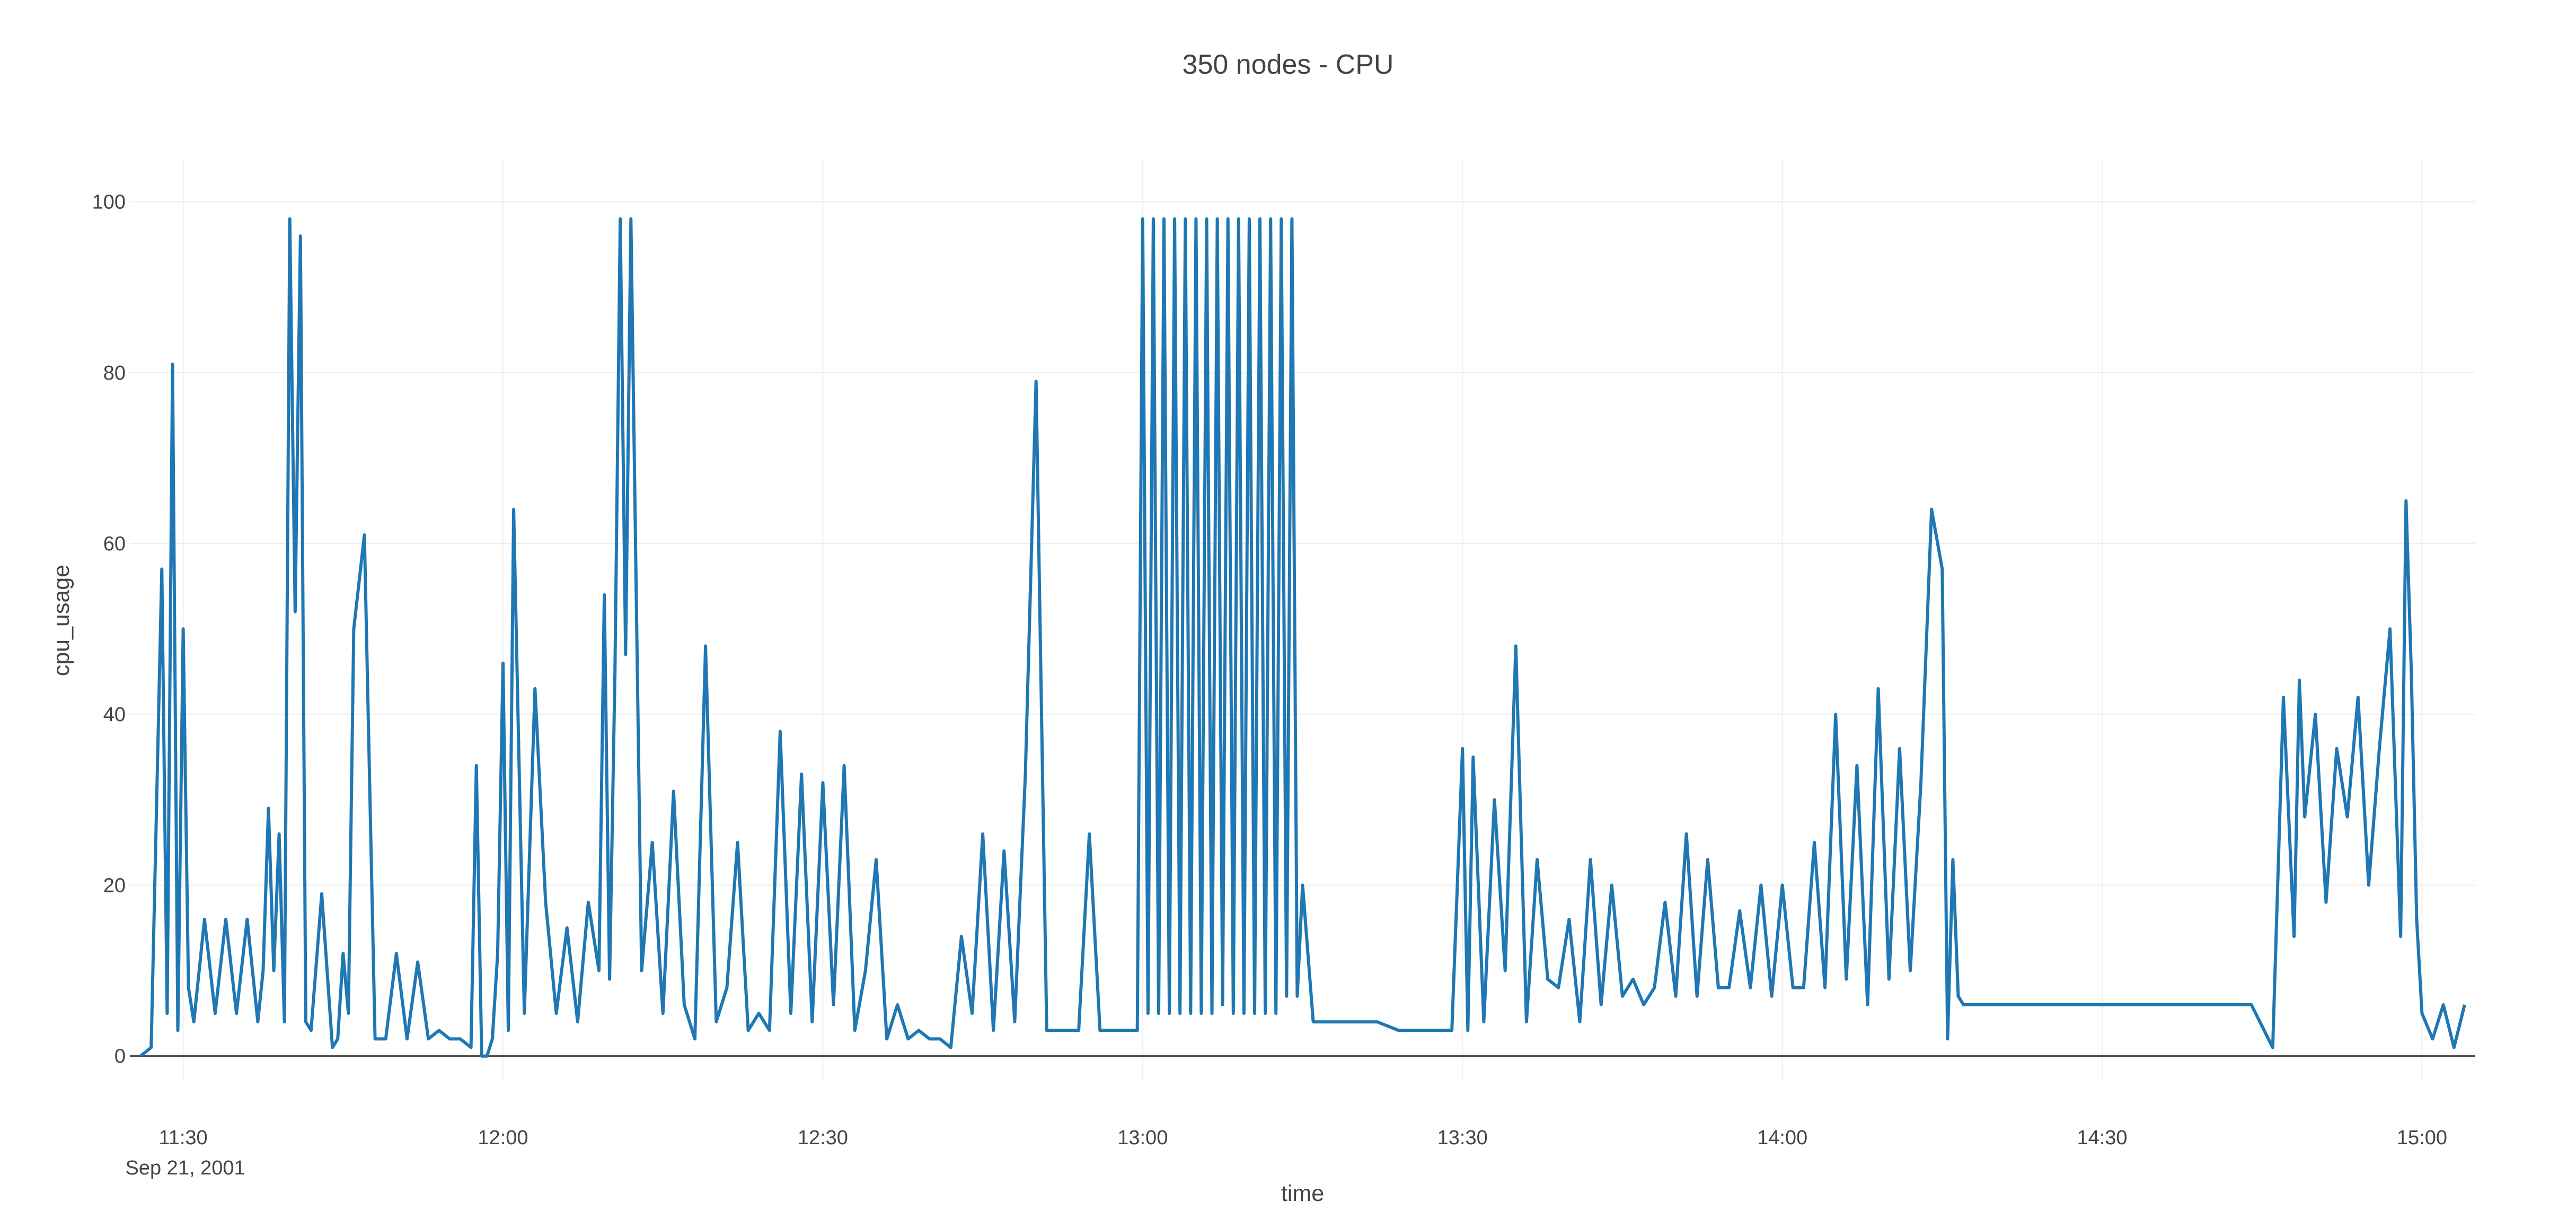  Describe the element at coordinates (114, 544) in the screenshot. I see `y-tick-label: 60` at that location.